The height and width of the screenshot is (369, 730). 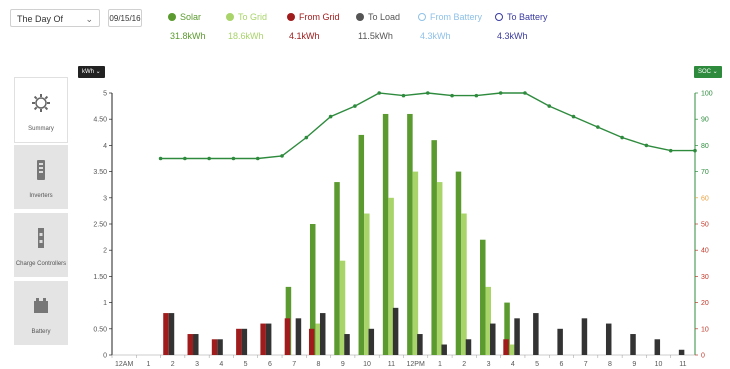 What do you see at coordinates (55, 18) in the screenshot?
I see `period-select: The Day Of ⌄` at bounding box center [55, 18].